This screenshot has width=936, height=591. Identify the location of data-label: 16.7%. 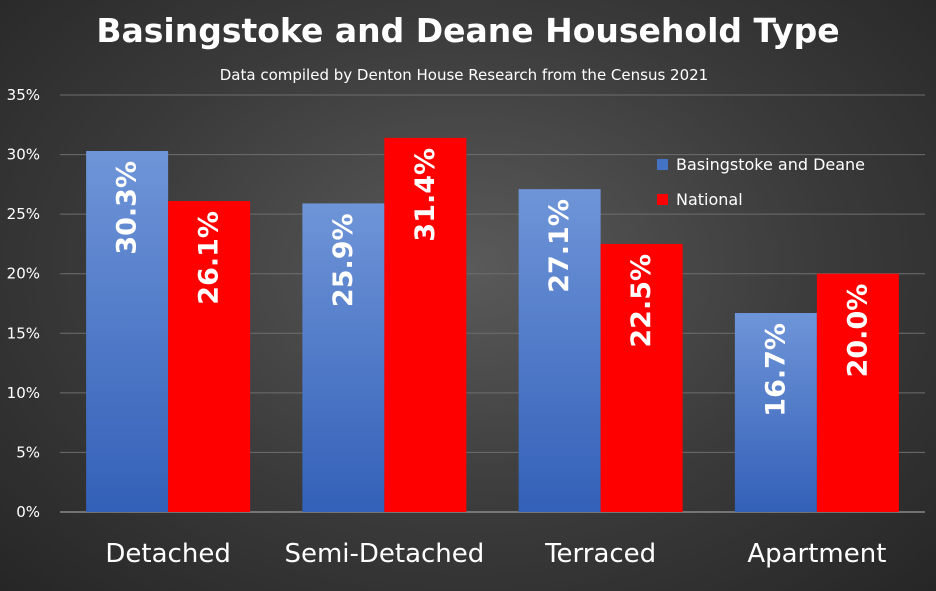
(775, 370).